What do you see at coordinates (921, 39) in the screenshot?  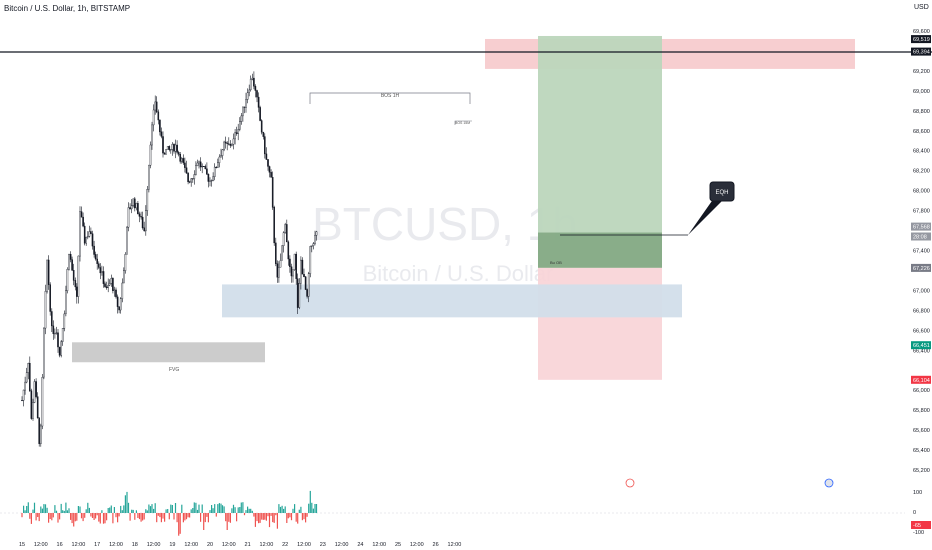 I see `price-badge: 69,519` at bounding box center [921, 39].